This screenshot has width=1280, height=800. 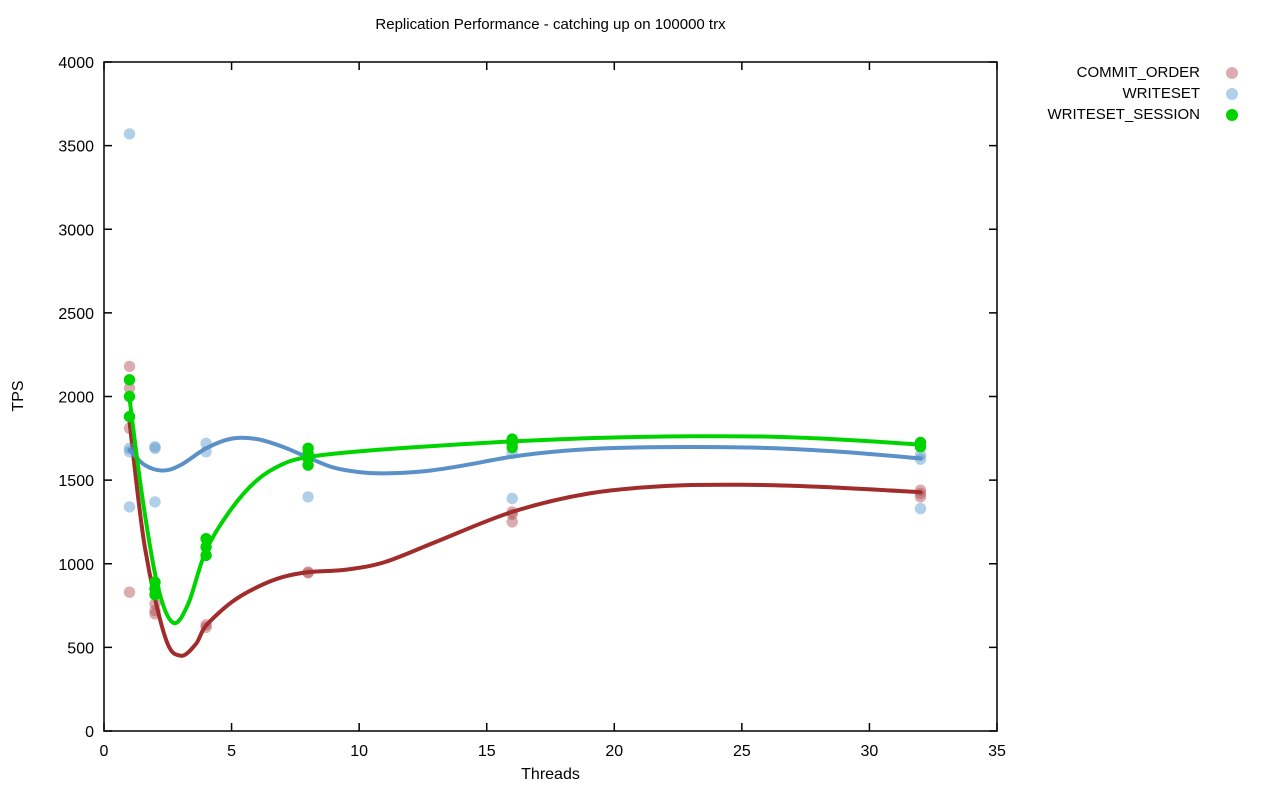 I want to click on legend-item-writeset_session: WRITESET_SESSION, so click(x=1142, y=114).